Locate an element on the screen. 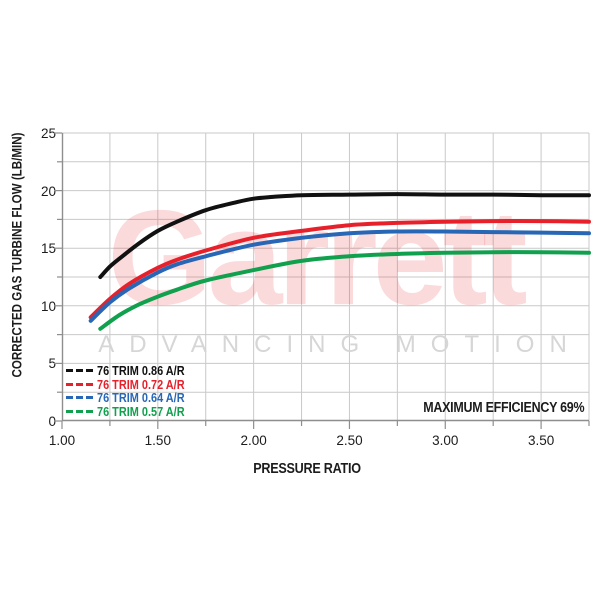  legend-item: 76 TRIM 0.57 A/R is located at coordinates (133, 412).